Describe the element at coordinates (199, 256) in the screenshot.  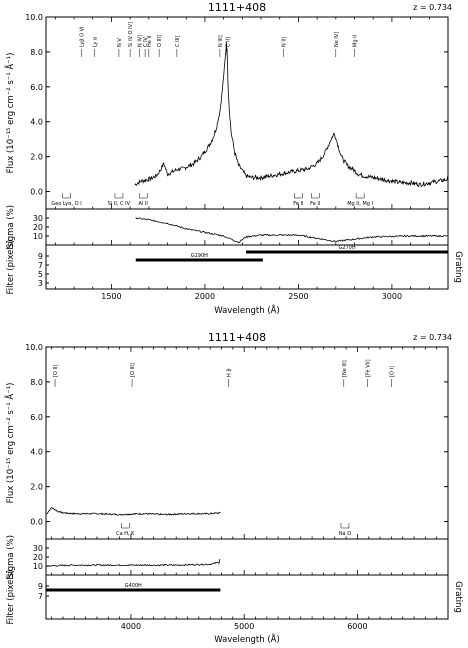
I see `grating-name: G190H` at that location.